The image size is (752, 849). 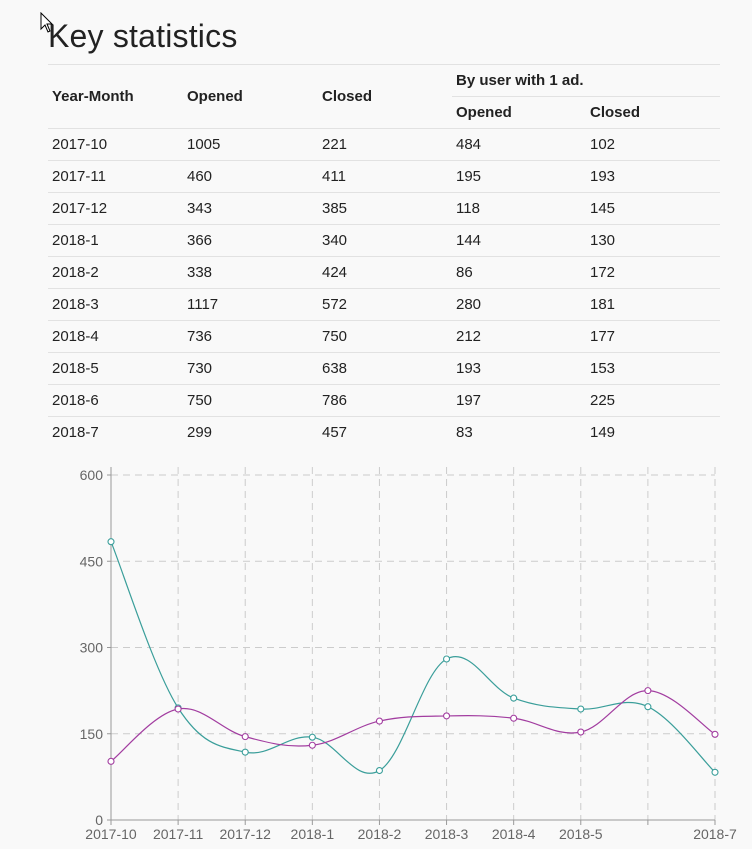 I want to click on y-tick-label: 450, so click(x=92, y=561).